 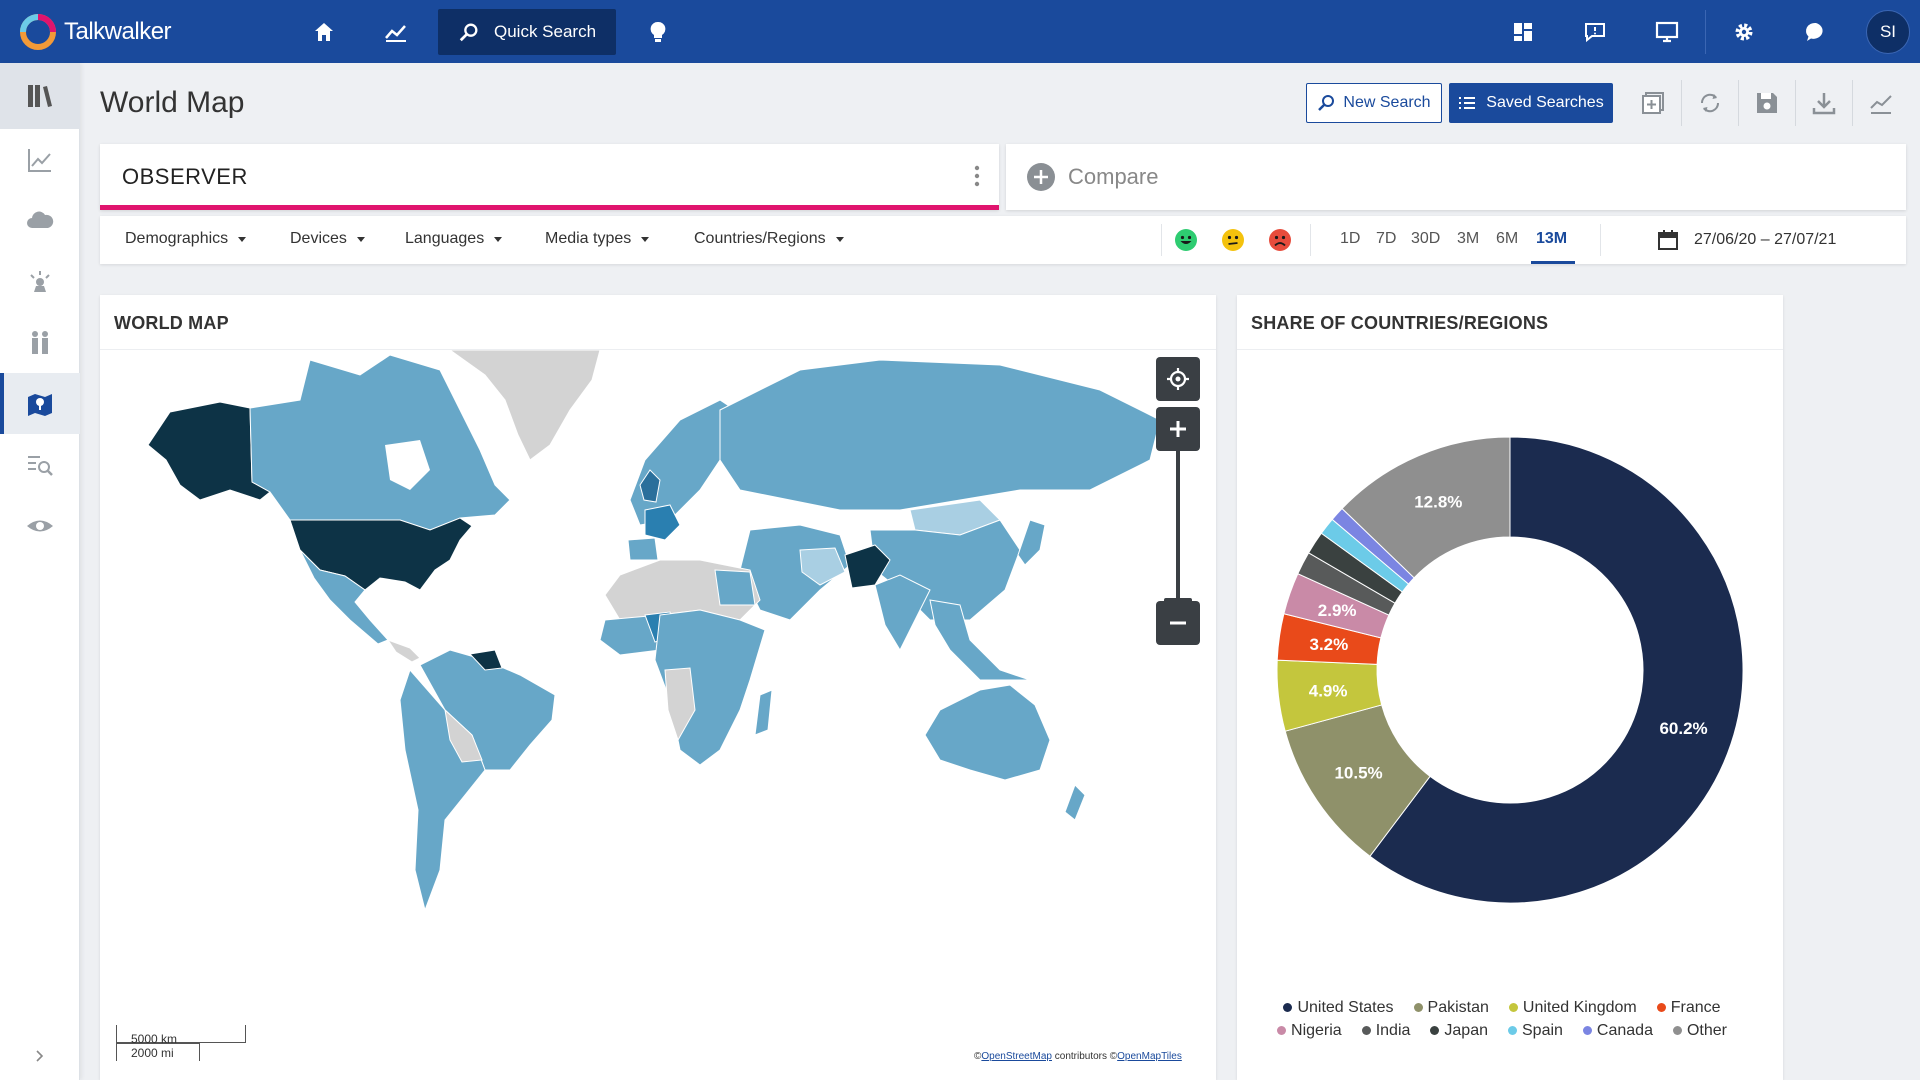 I want to click on trend-button, so click(x=1880, y=103).